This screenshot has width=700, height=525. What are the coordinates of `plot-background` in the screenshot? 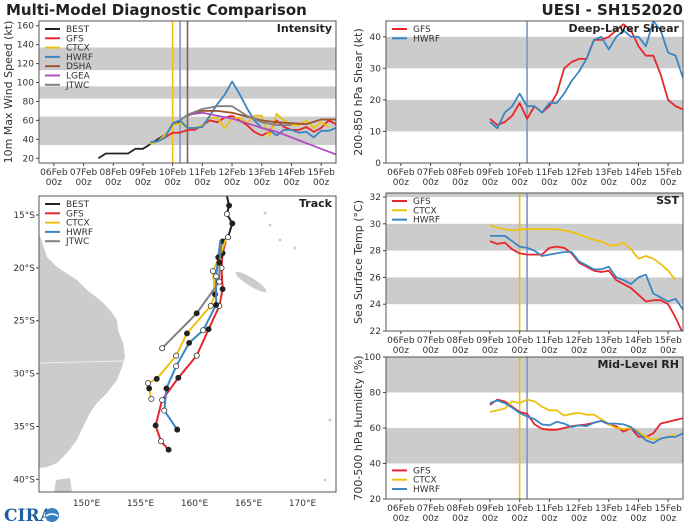 It's located at (534, 262).